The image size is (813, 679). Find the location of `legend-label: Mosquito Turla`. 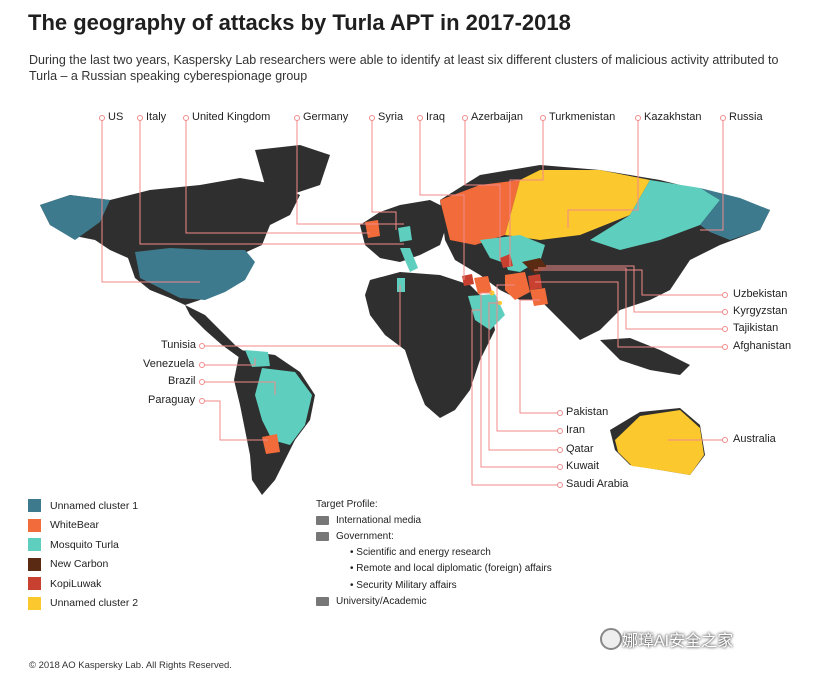

legend-label: Mosquito Turla is located at coordinates (84, 544).